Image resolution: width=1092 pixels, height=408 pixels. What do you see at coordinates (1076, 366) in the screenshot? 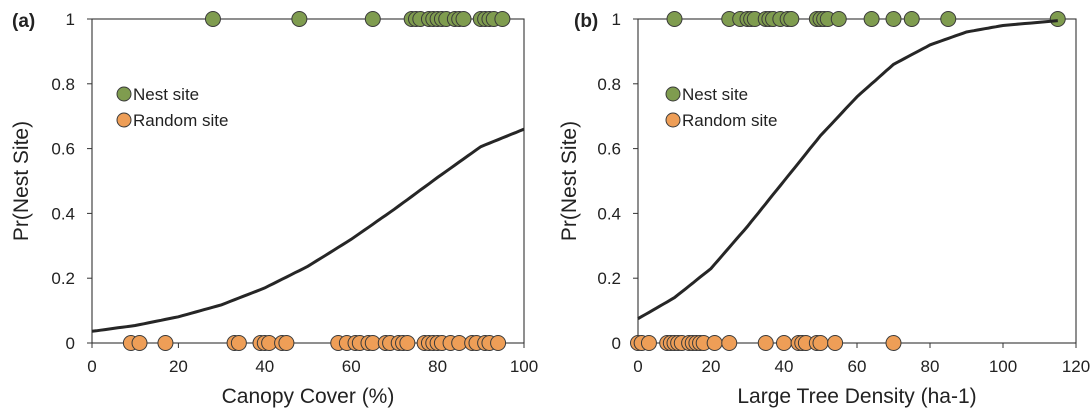
I see `x-tick-label: 120` at bounding box center [1076, 366].